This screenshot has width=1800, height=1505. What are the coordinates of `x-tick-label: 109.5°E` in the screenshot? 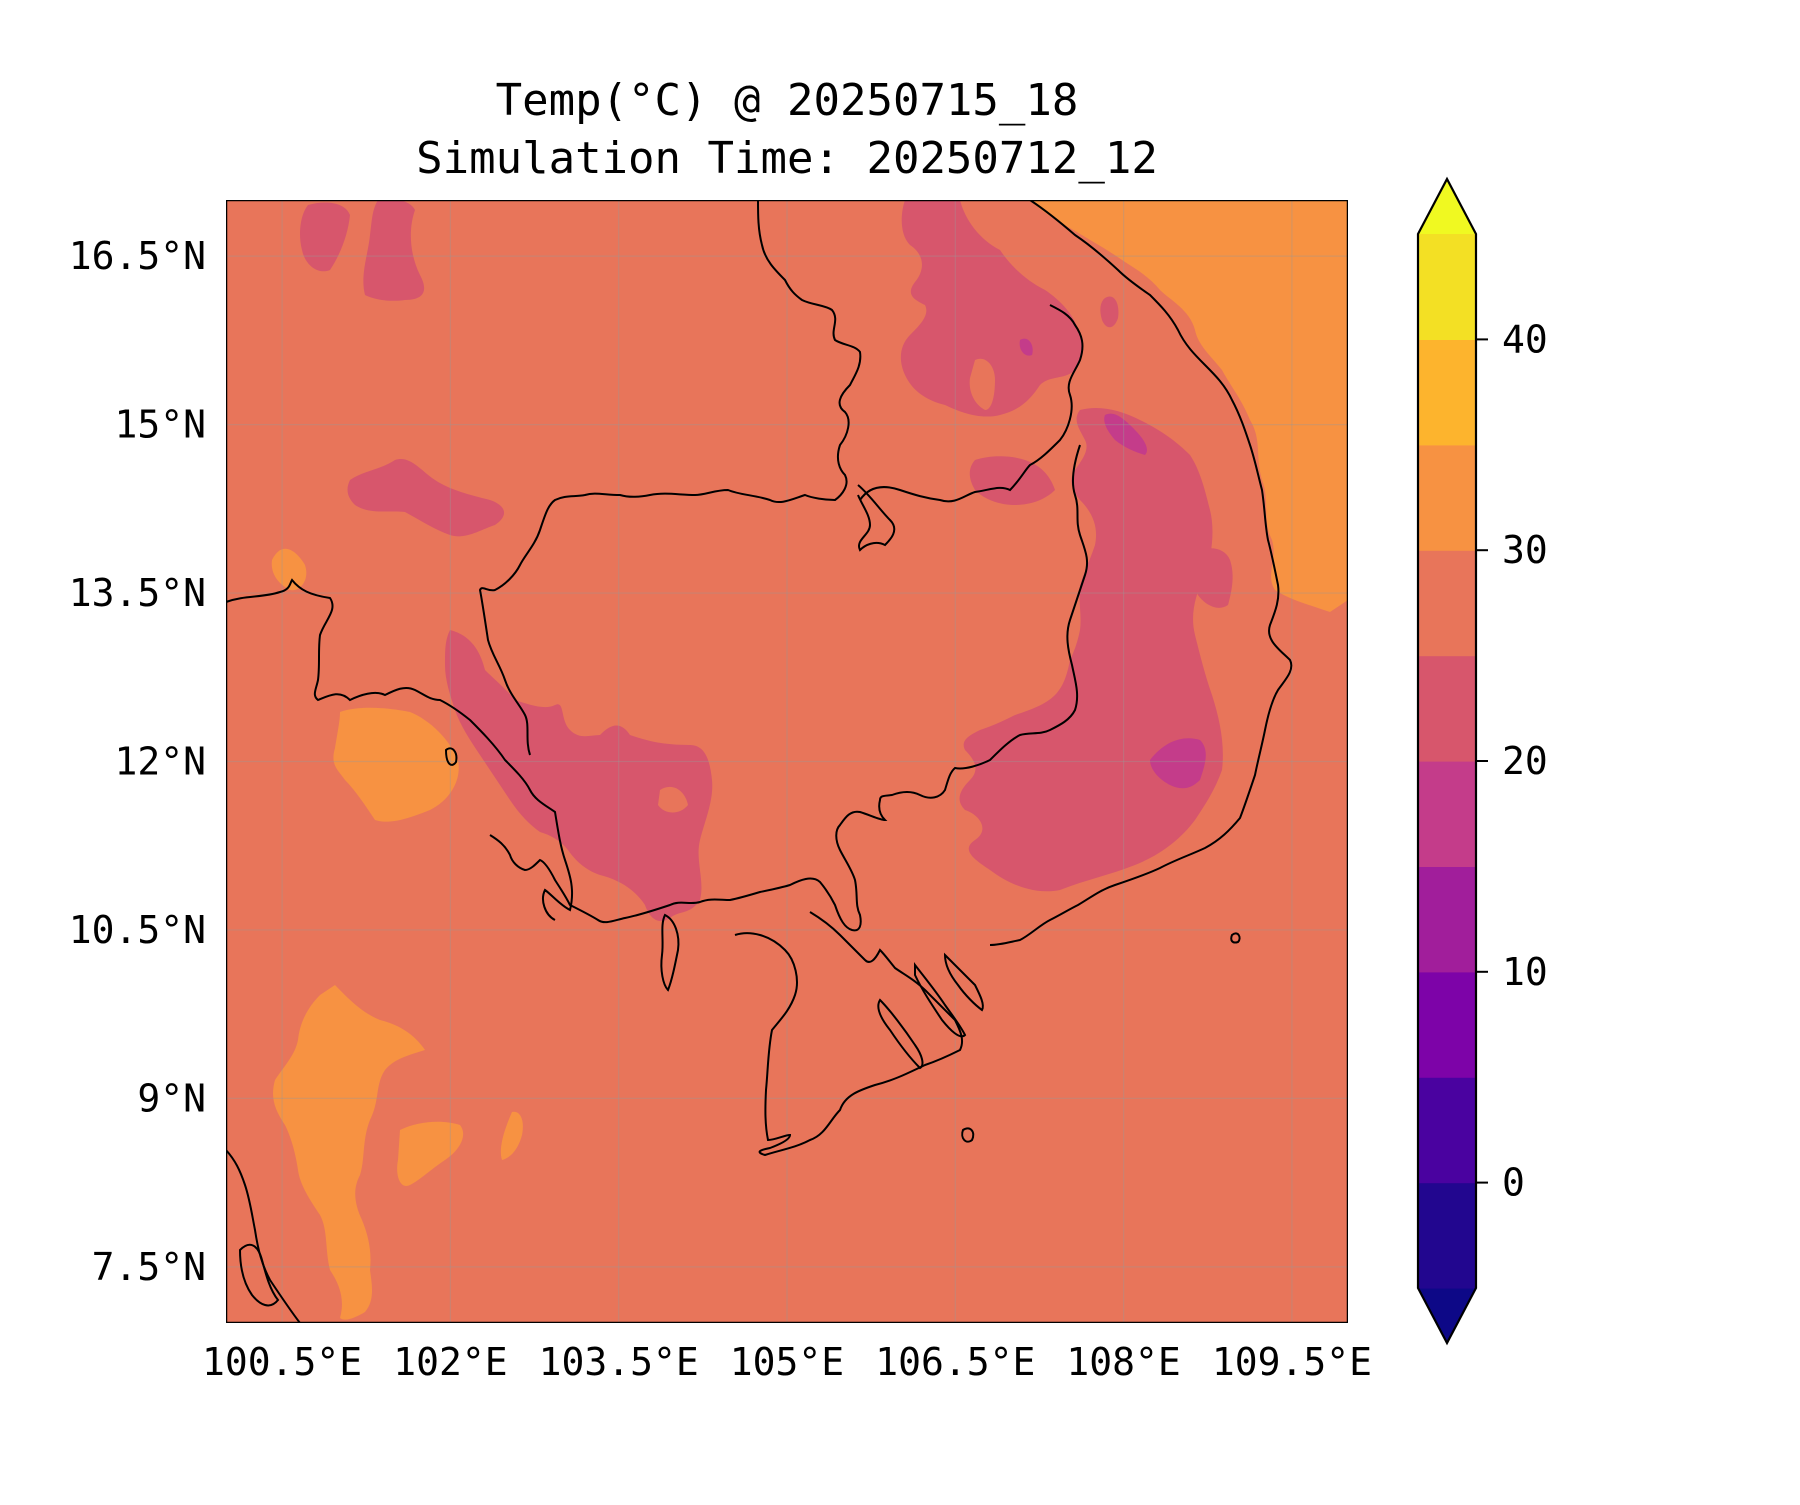 It's located at (1292, 1362).